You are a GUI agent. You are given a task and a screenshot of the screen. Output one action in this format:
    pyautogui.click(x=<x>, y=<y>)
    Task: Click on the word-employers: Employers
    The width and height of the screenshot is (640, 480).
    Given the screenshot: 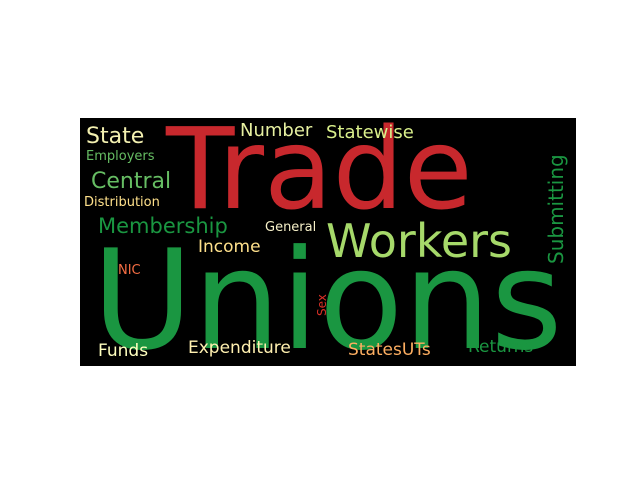 What is the action you would take?
    pyautogui.click(x=120, y=156)
    